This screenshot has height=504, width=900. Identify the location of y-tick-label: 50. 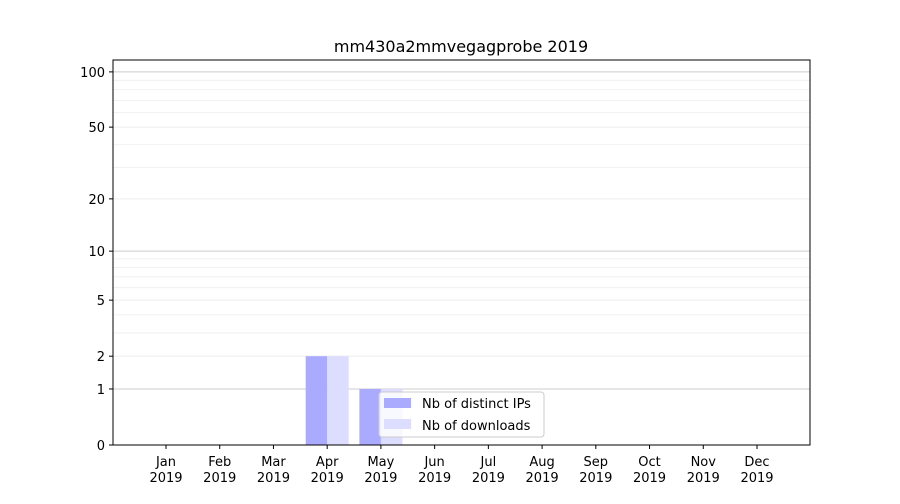
(96, 128).